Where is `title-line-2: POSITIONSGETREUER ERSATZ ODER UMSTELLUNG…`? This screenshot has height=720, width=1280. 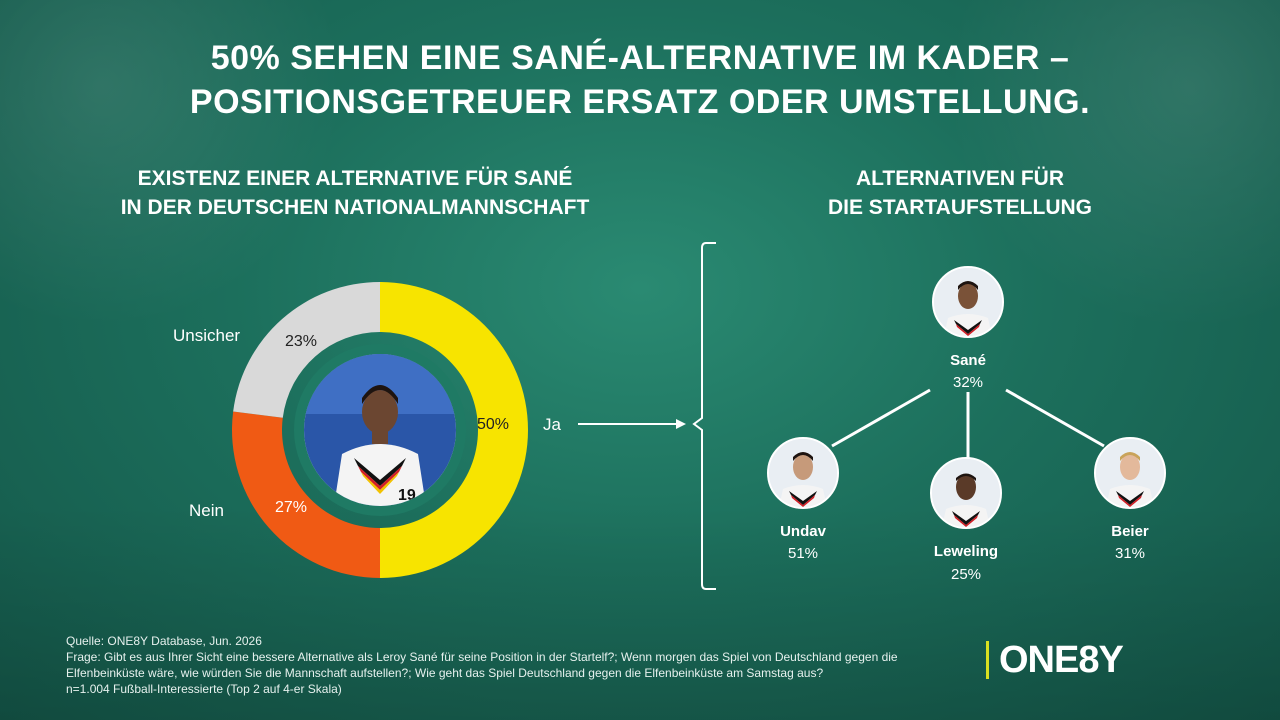
title-line-2: POSITIONSGETREUER ERSATZ ODER UMSTELLUNG… is located at coordinates (640, 102).